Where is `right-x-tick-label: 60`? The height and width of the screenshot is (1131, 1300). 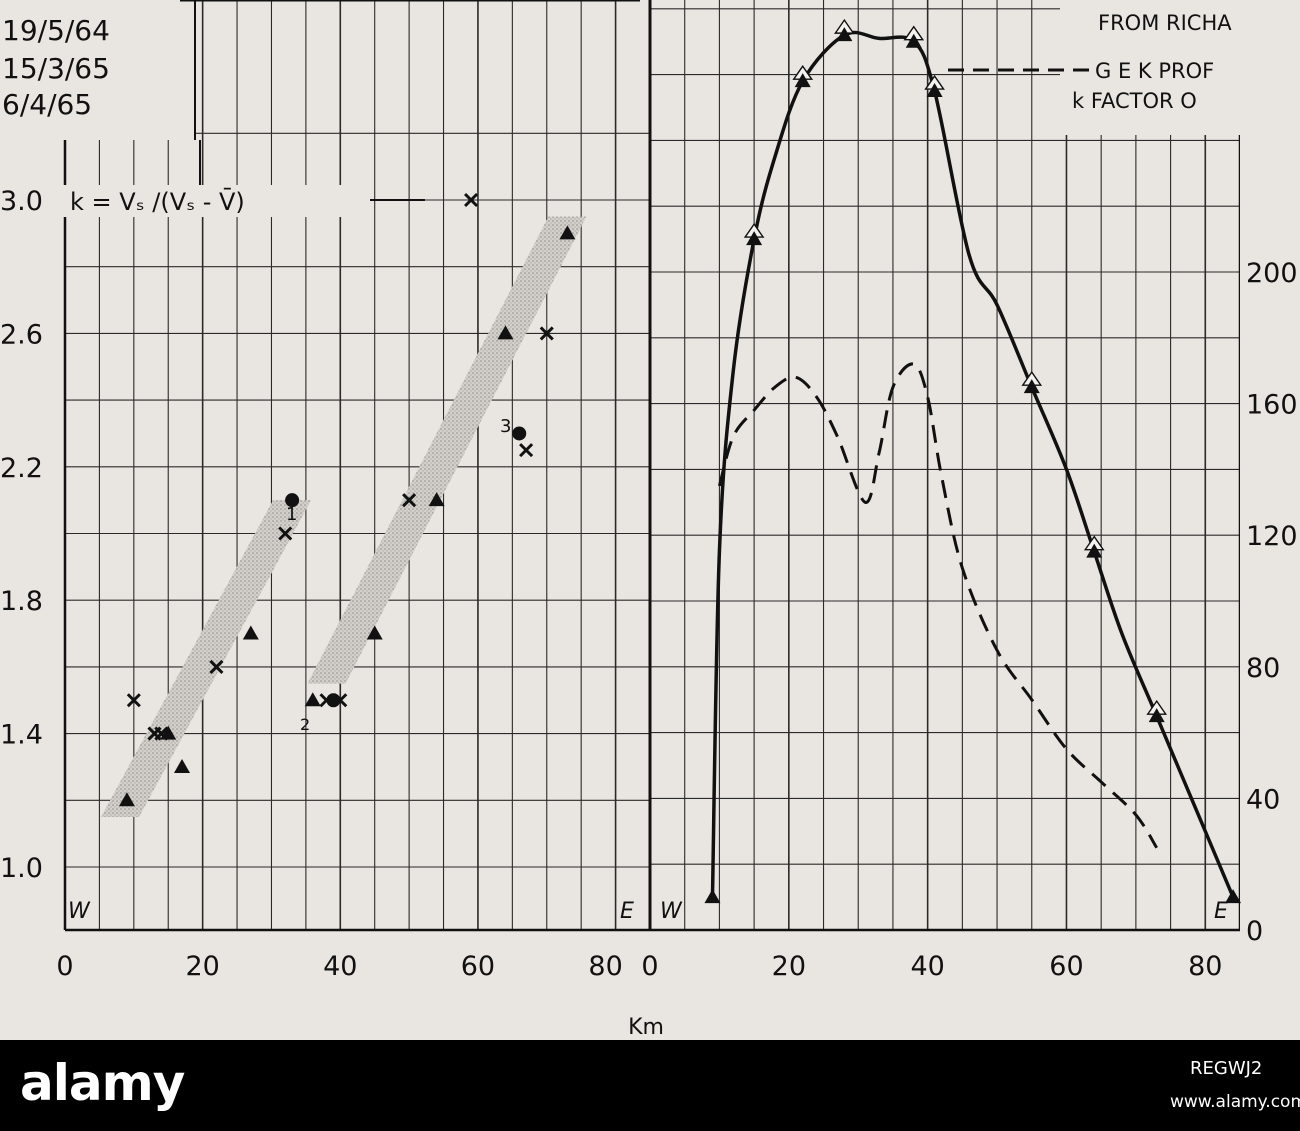
right-x-tick-label: 60 is located at coordinates (1066, 966).